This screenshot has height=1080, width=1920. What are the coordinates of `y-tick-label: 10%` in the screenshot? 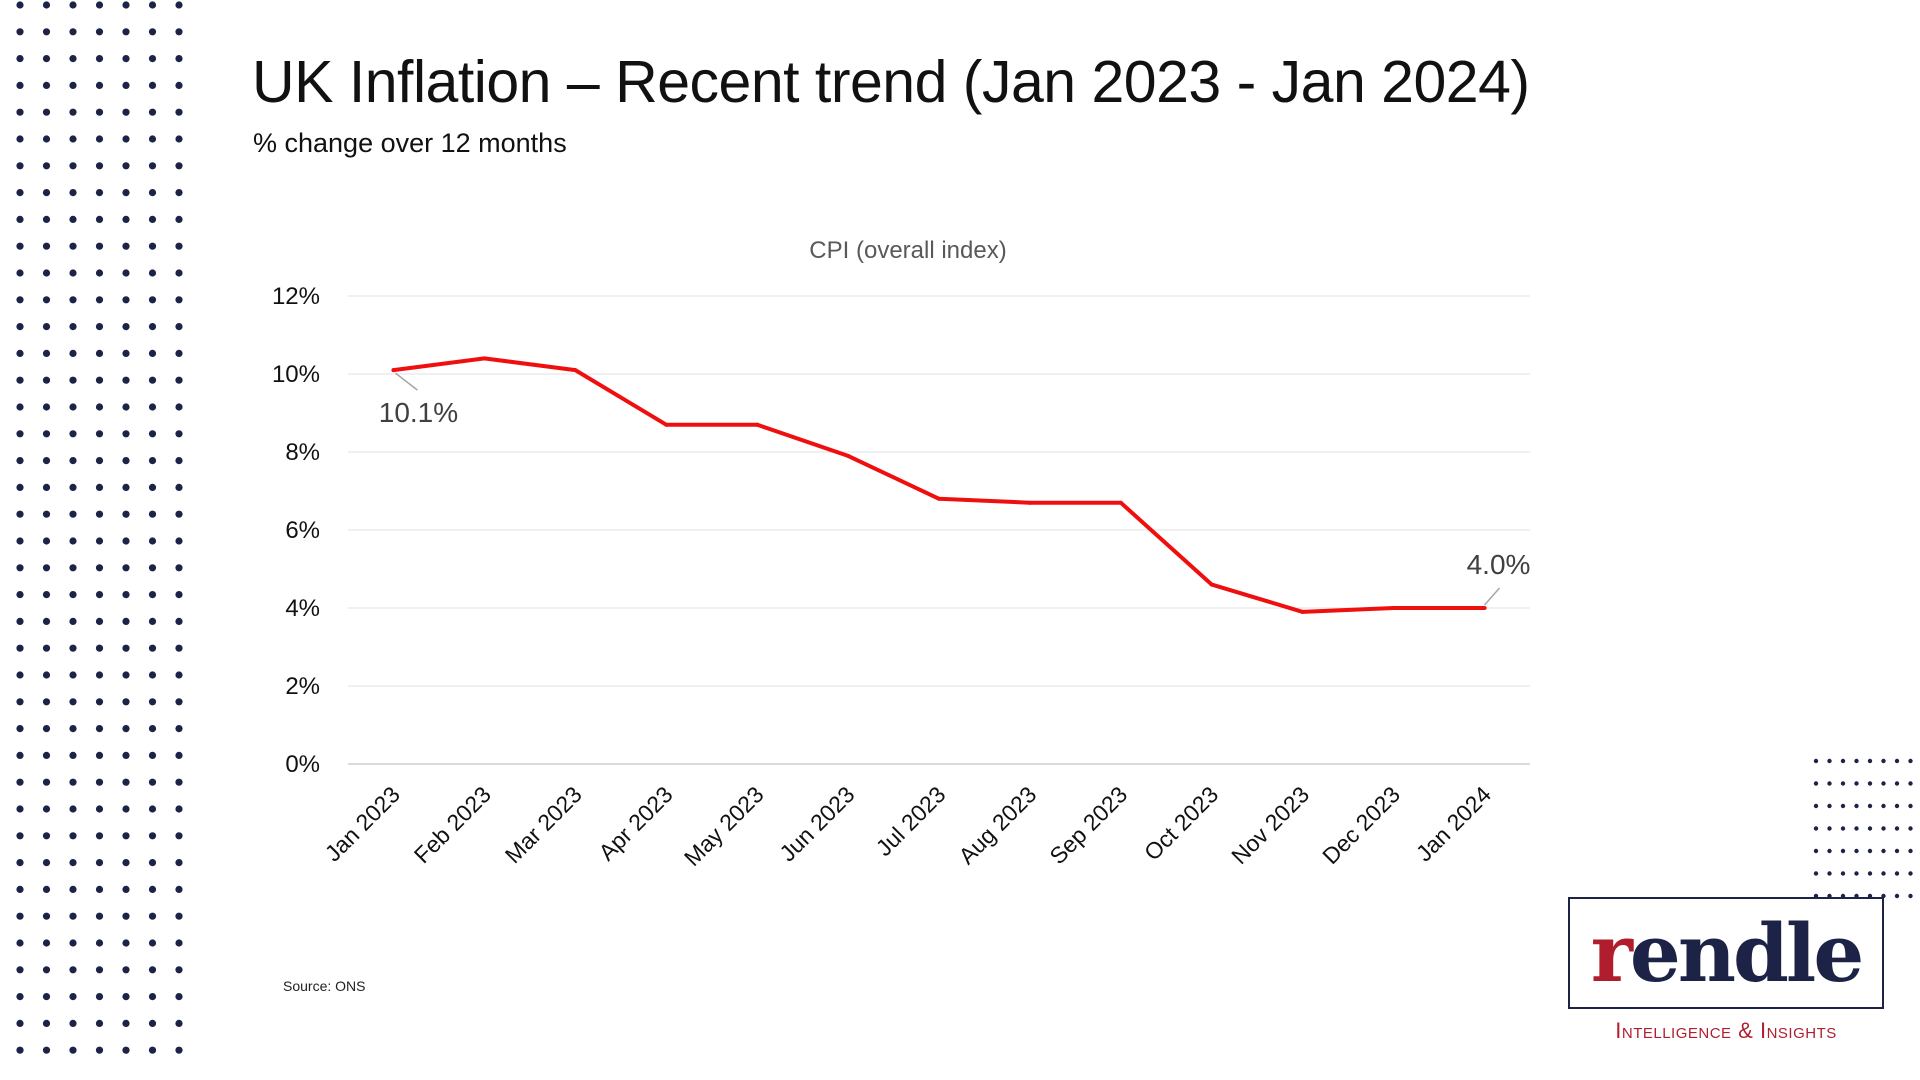 It's located at (296, 374).